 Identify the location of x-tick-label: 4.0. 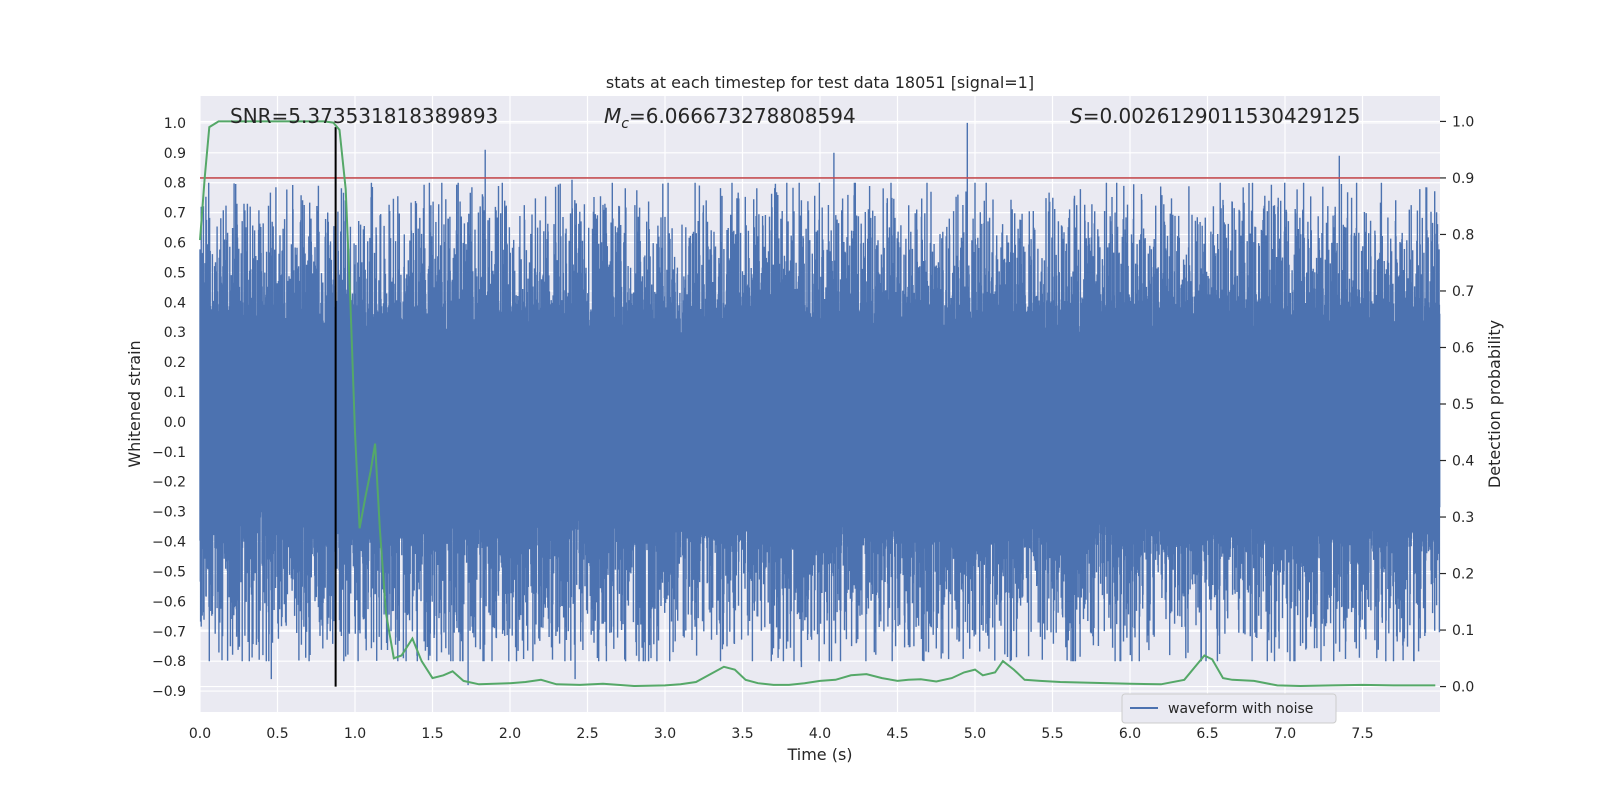
(820, 734).